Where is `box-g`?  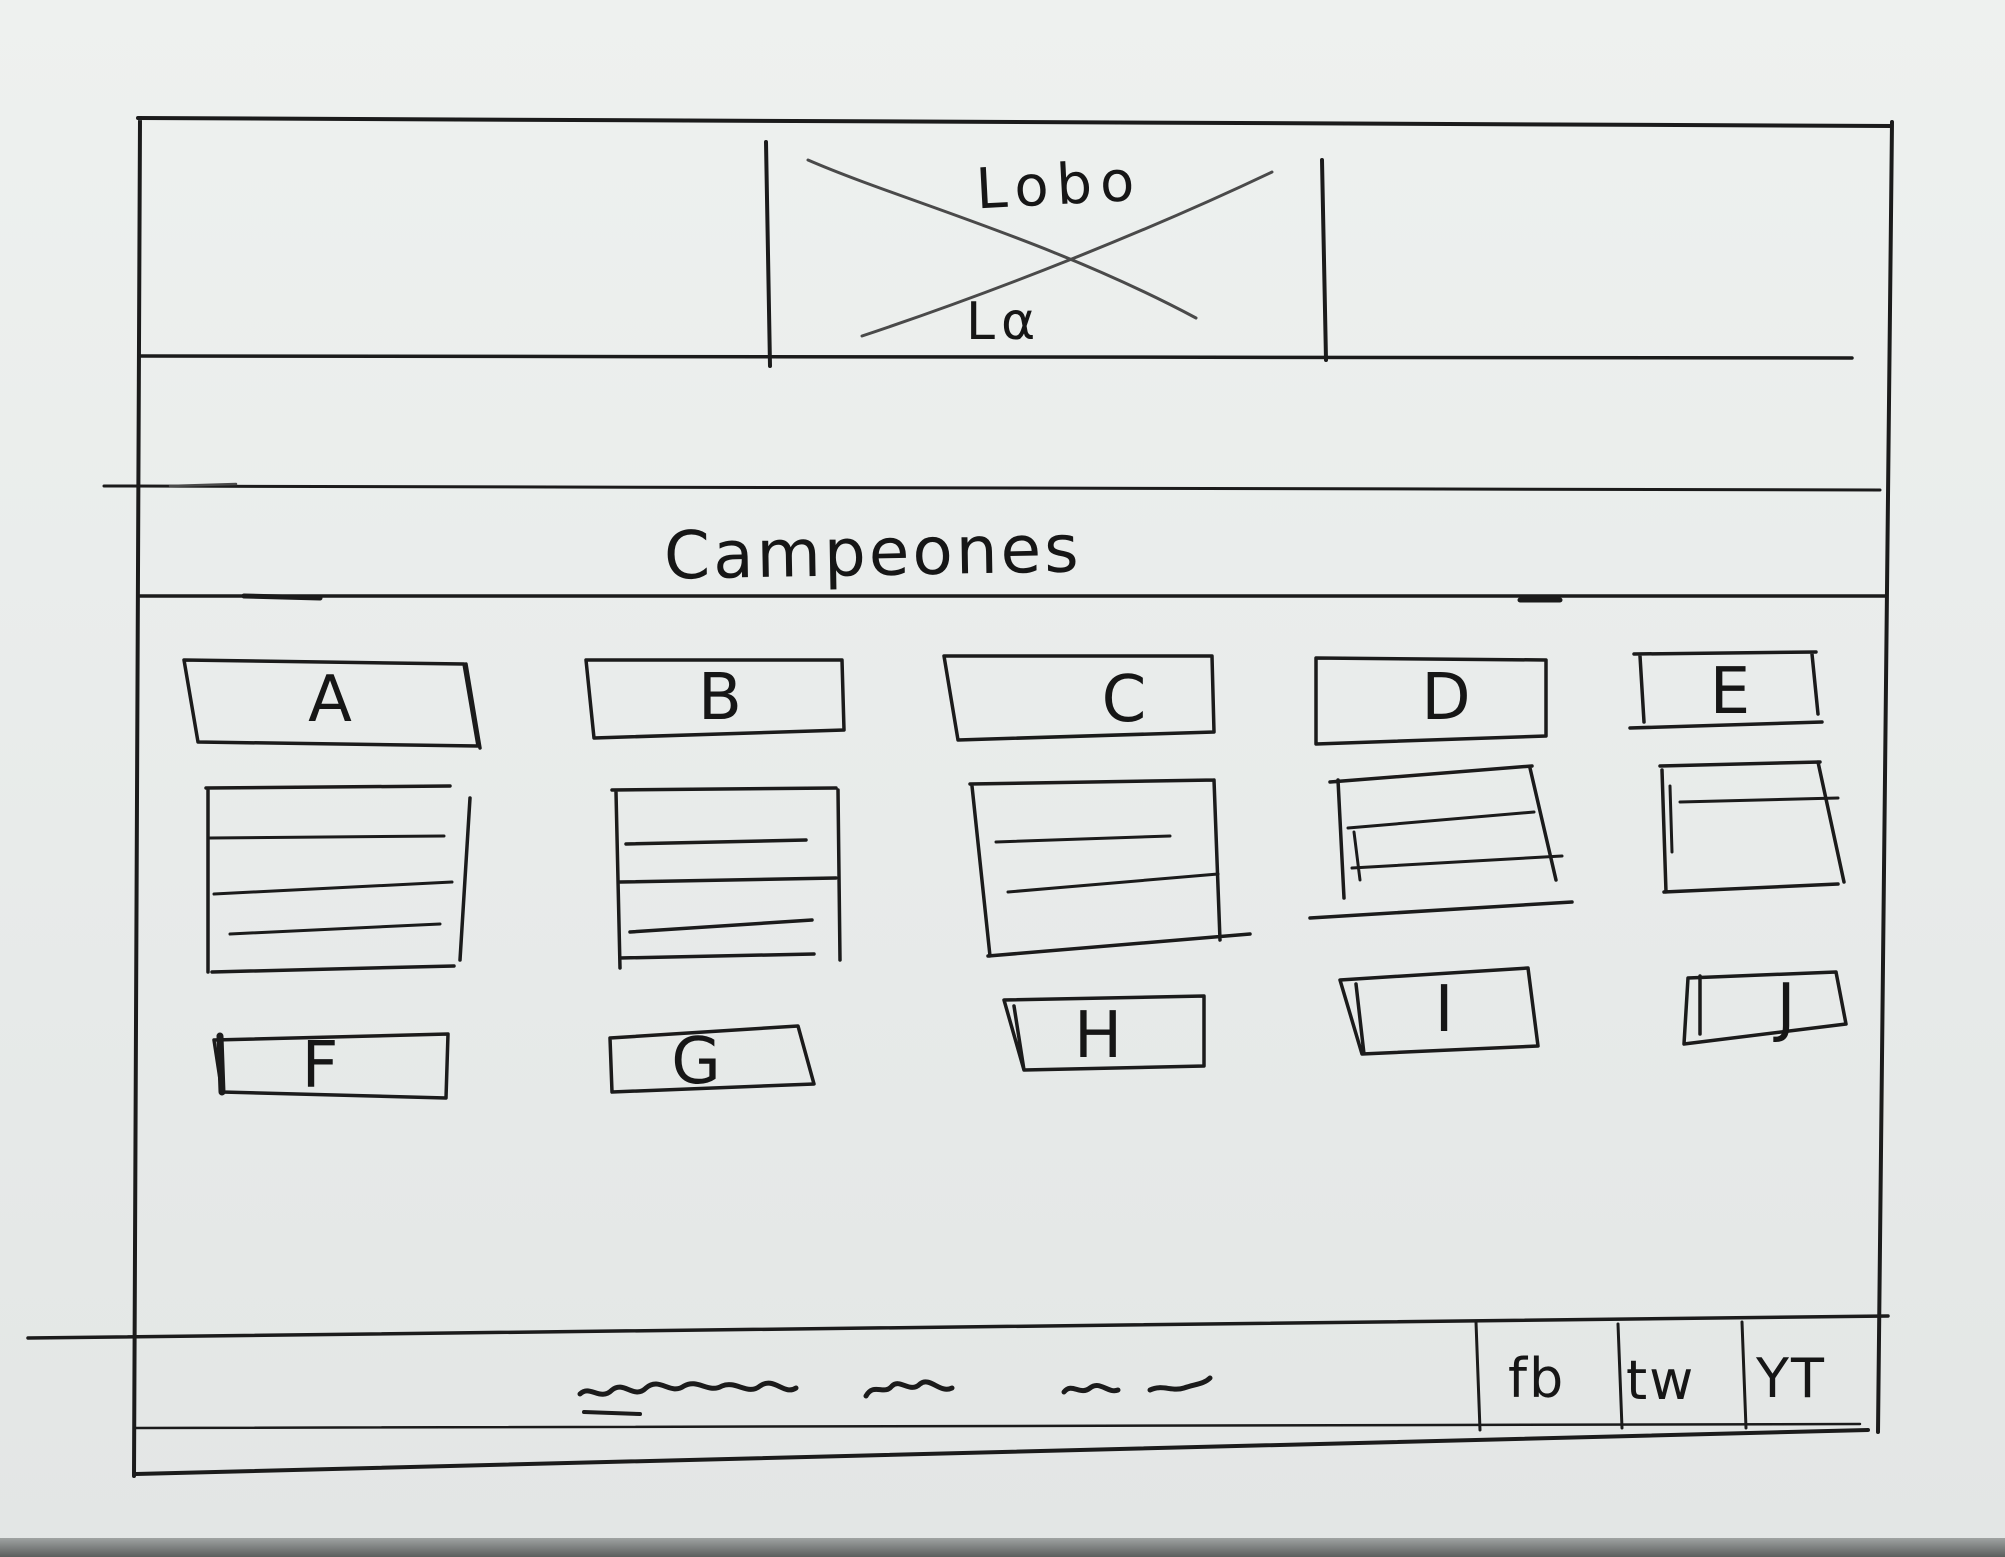
box-g is located at coordinates (712, 1059).